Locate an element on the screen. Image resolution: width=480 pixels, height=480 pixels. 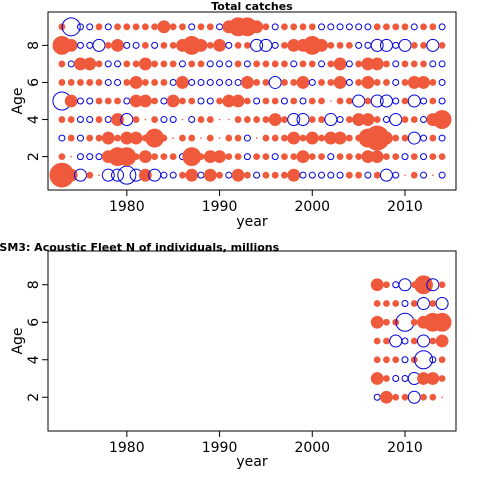
panel1-y-tick-label: 4 is located at coordinates (34, 119).